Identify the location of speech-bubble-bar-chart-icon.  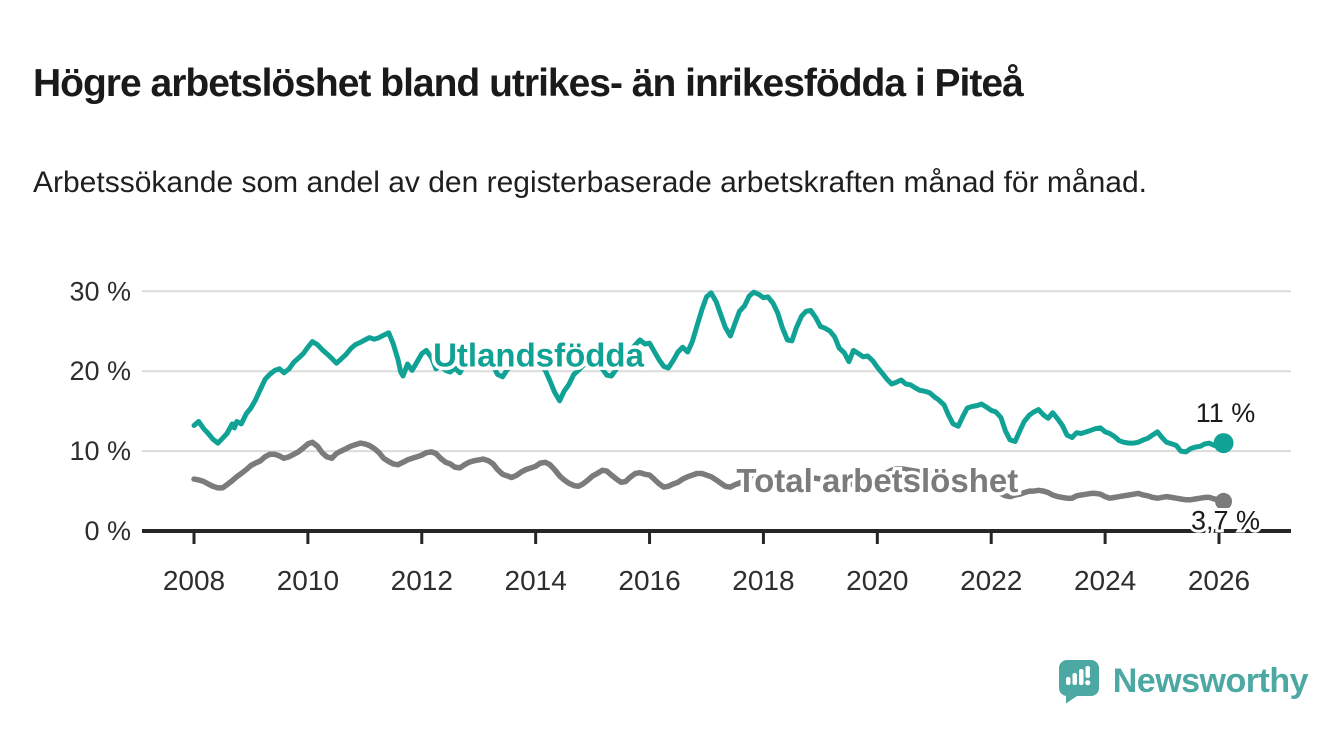
(1078, 682).